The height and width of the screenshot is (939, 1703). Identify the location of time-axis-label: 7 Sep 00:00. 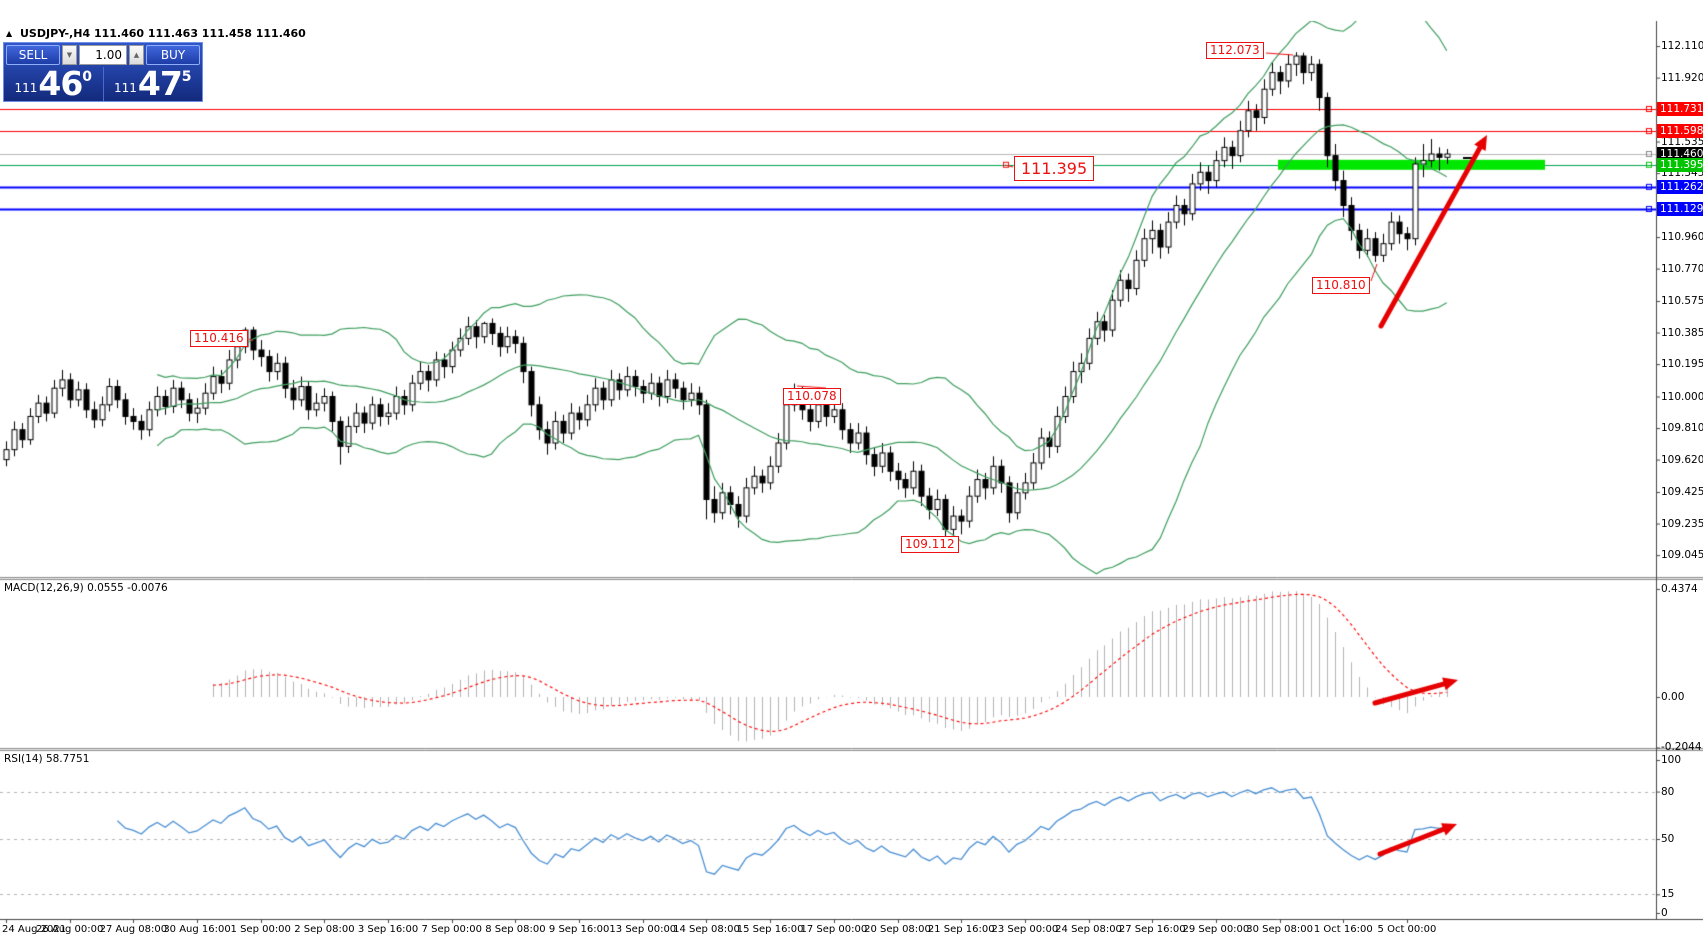
(451, 929).